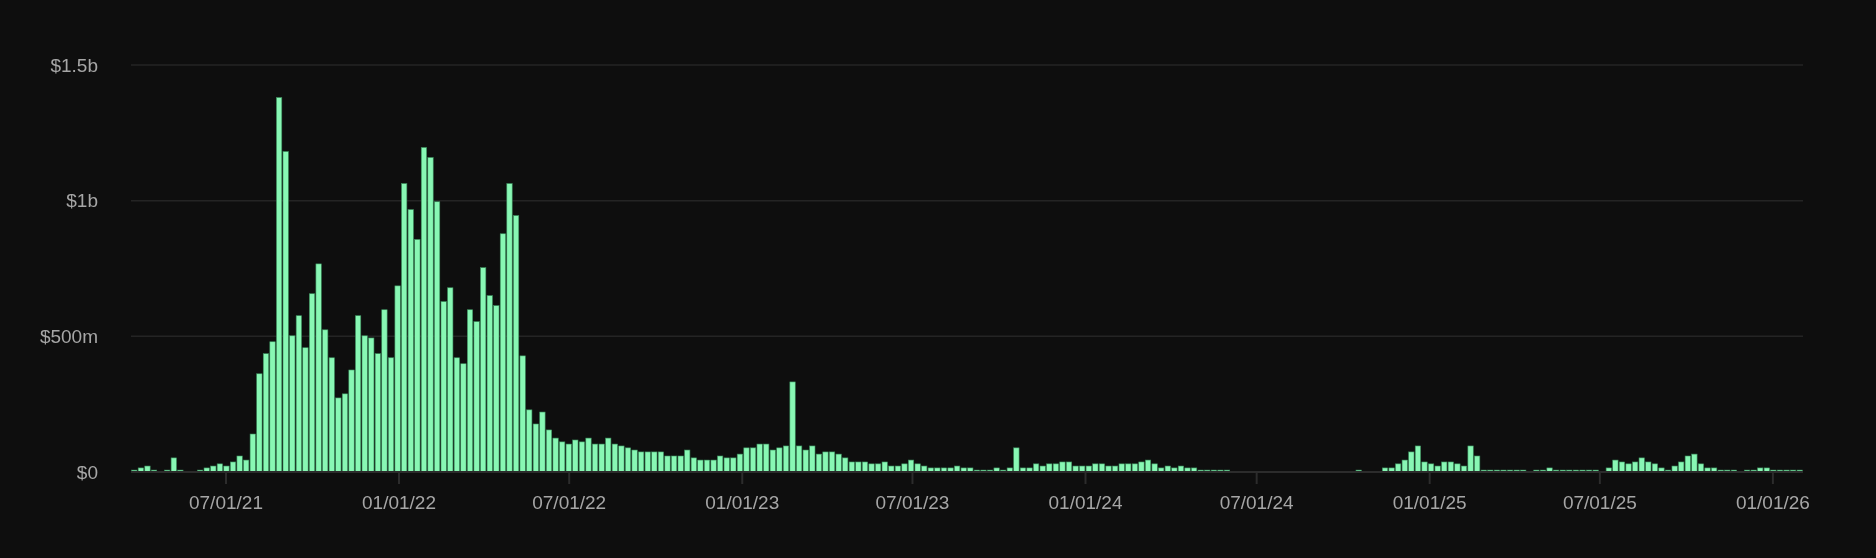 Image resolution: width=1876 pixels, height=558 pixels. What do you see at coordinates (82, 201) in the screenshot?
I see `y-tick-label: $1b` at bounding box center [82, 201].